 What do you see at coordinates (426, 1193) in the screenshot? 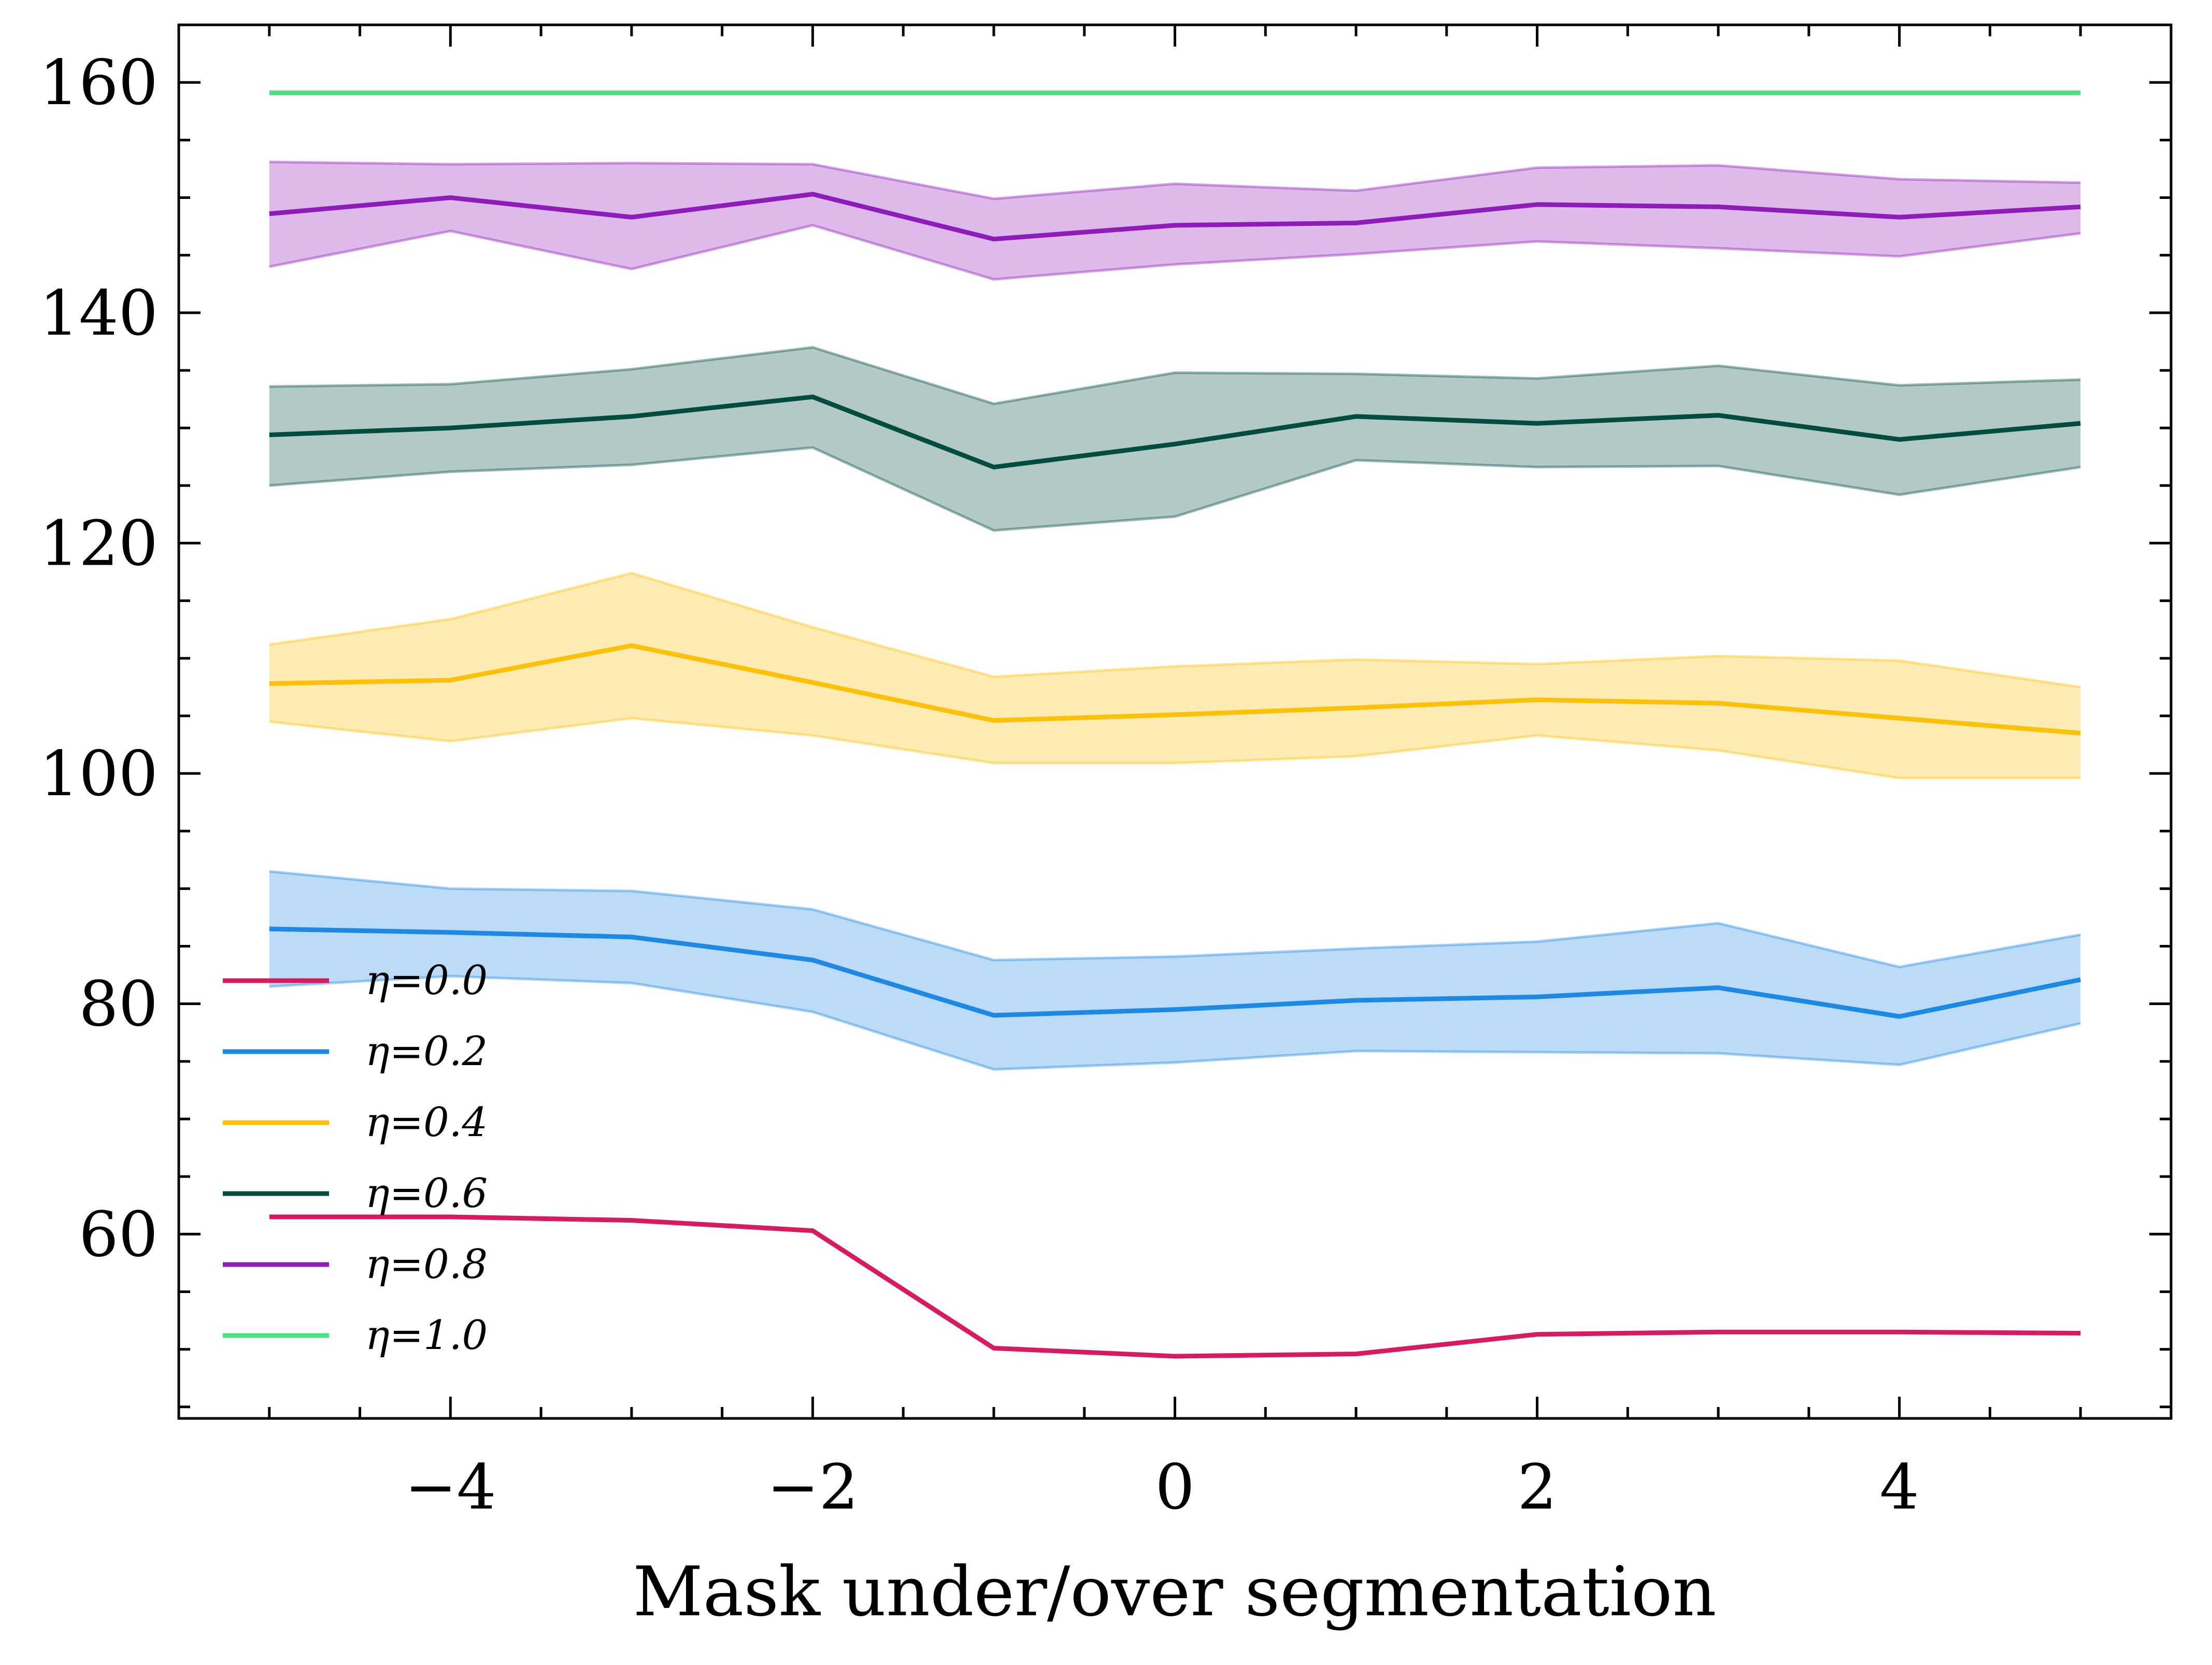
I see `legend-label-3: η=0.6` at bounding box center [426, 1193].